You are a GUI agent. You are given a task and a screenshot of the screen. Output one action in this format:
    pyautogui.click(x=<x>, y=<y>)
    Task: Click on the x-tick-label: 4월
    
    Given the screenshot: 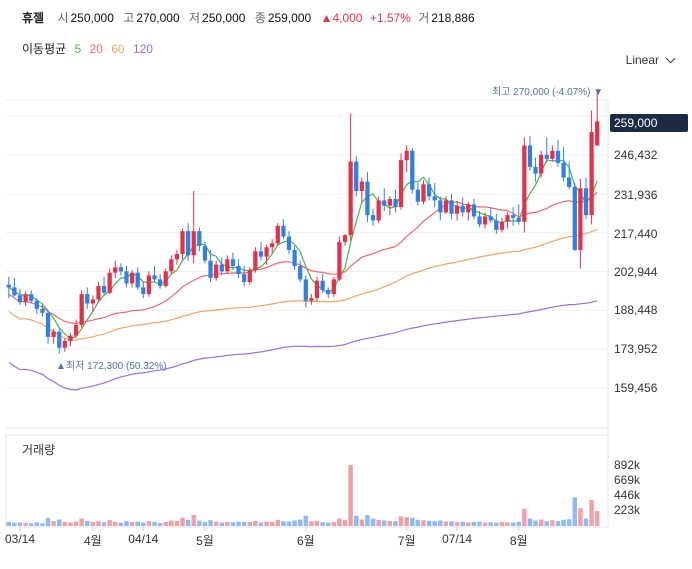 What is the action you would take?
    pyautogui.click(x=92, y=541)
    